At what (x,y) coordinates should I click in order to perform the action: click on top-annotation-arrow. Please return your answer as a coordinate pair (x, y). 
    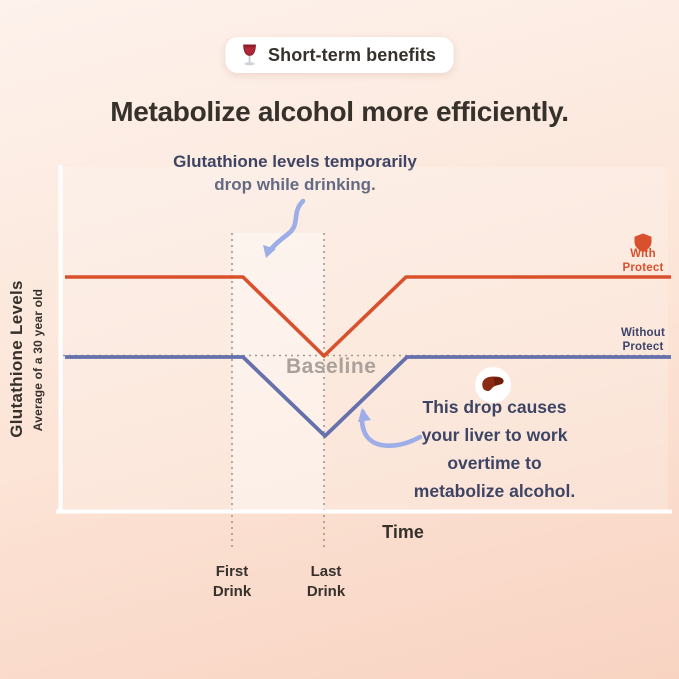
    Looking at the image, I should click on (284, 228).